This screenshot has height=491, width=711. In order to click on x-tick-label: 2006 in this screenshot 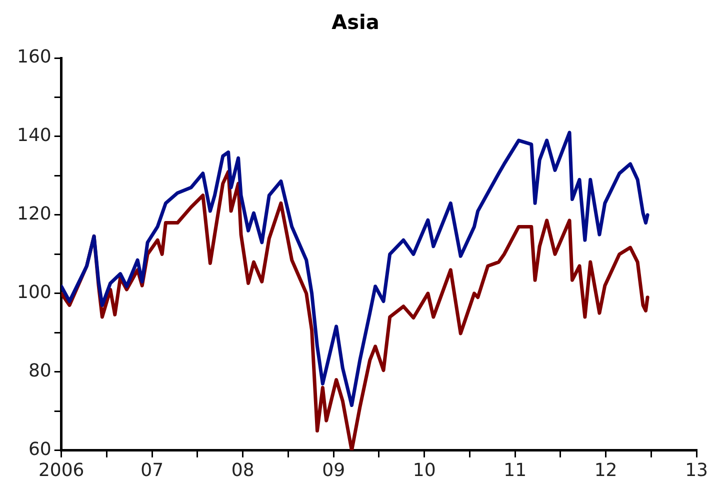, I will do `click(61, 470)`.